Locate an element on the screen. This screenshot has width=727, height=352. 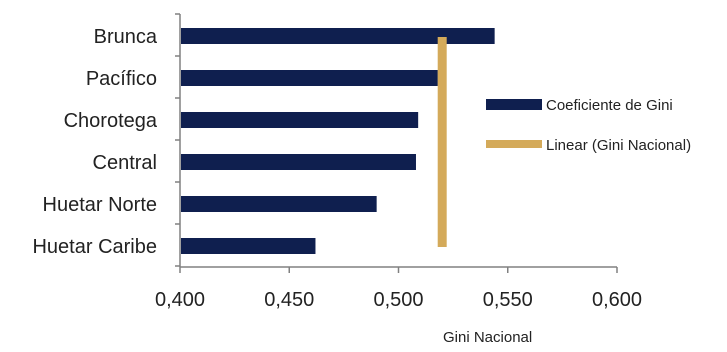
x-tick-label: 0,500 is located at coordinates (398, 300).